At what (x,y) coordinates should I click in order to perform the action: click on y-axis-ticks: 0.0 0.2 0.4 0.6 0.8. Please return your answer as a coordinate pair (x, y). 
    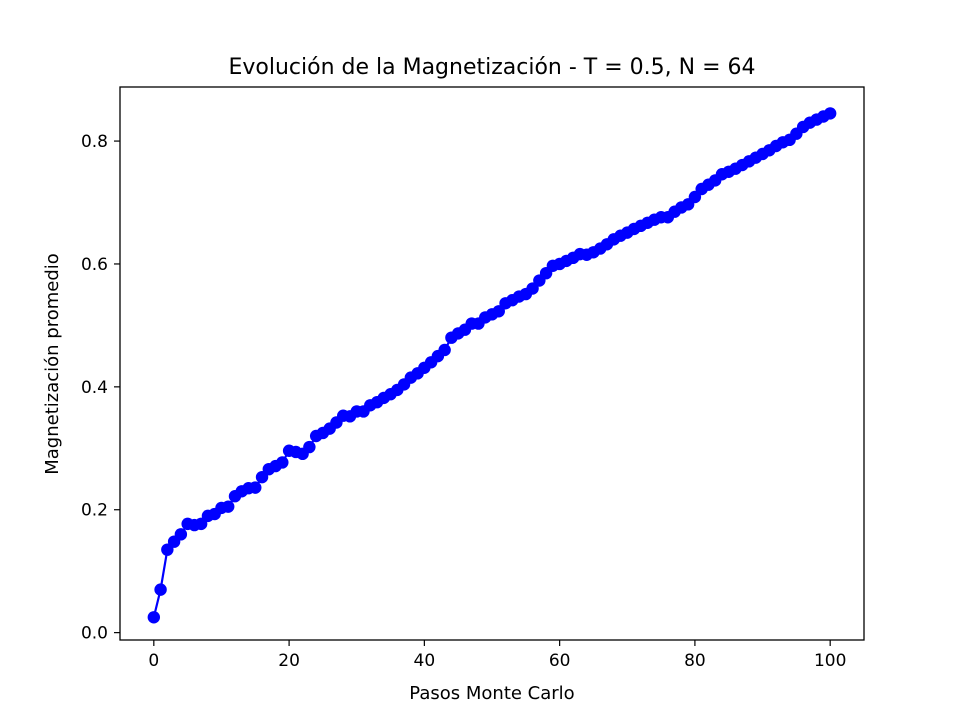
    Looking at the image, I should click on (100, 388).